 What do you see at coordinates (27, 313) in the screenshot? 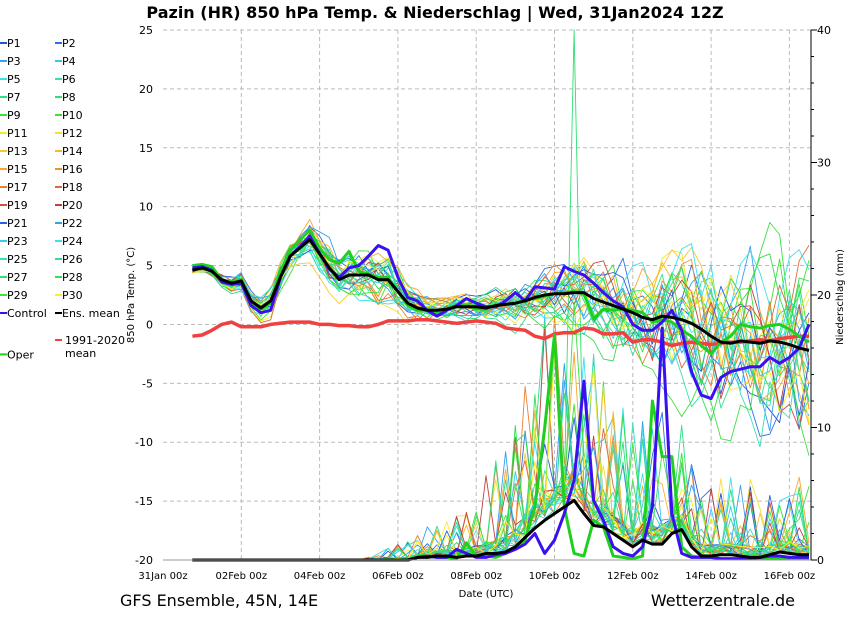
I see `legend-label: Control` at bounding box center [27, 313].